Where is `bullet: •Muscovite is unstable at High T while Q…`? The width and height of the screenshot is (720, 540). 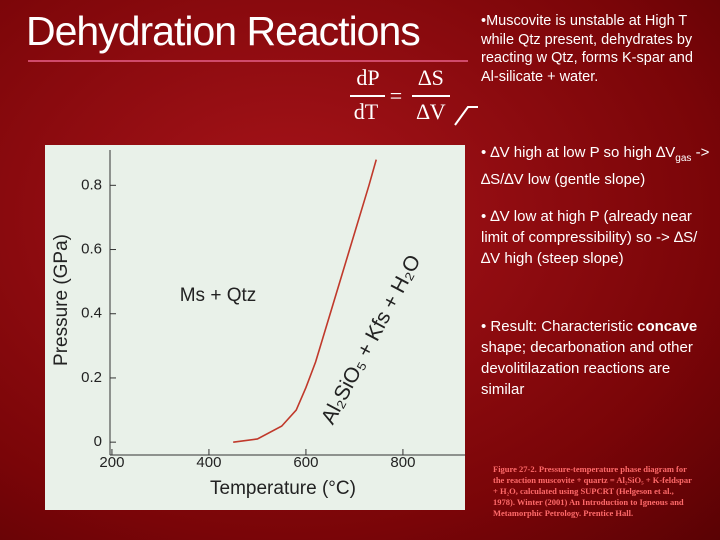 bullet: •Muscovite is unstable at High T while Q… is located at coordinates (587, 49).